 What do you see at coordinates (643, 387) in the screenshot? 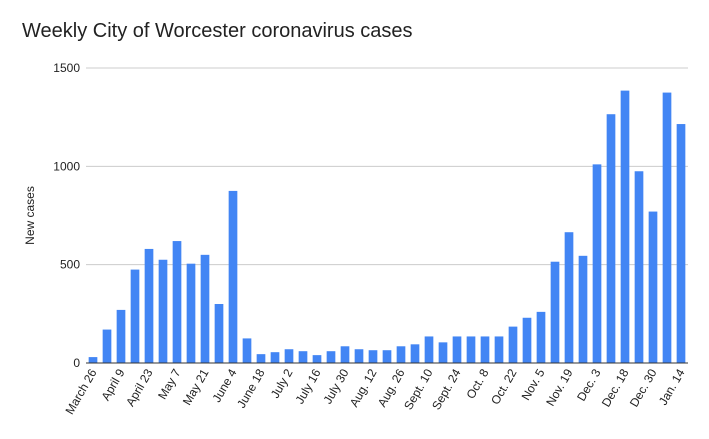
I see `x-tick-label: Dec. 30` at bounding box center [643, 387].